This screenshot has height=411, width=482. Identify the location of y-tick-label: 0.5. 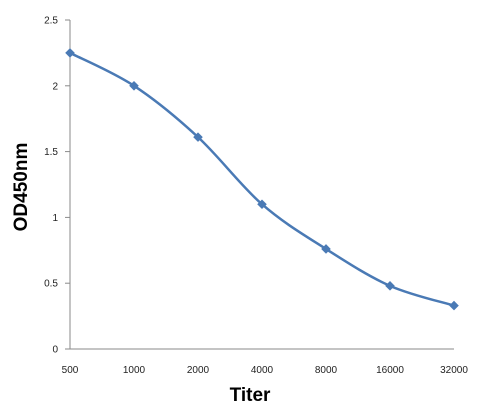
(51, 284).